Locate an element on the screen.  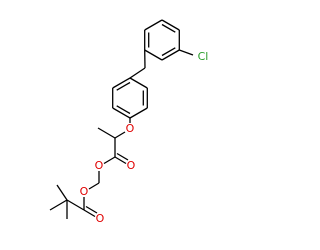
atom-label: Cl is located at coordinates (203, 56).